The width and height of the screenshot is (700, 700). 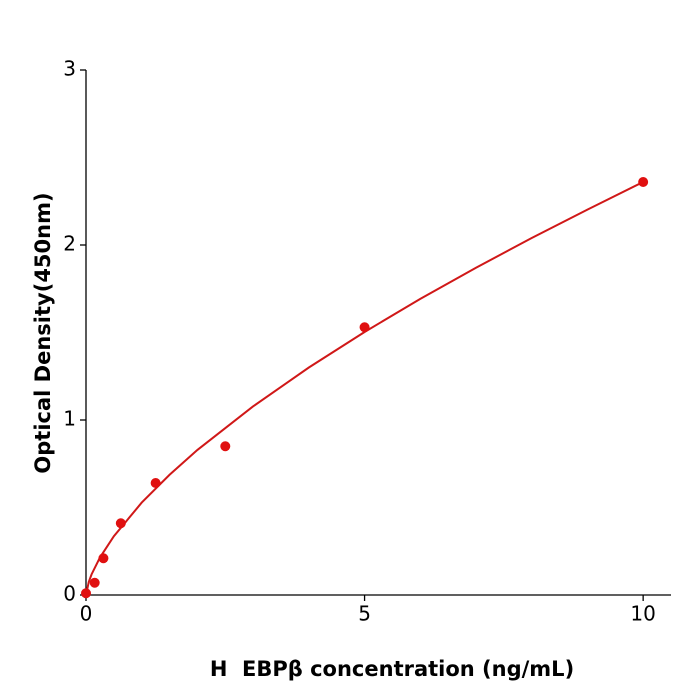 What do you see at coordinates (364, 614) in the screenshot?
I see `x-tick-label: 5` at bounding box center [364, 614].